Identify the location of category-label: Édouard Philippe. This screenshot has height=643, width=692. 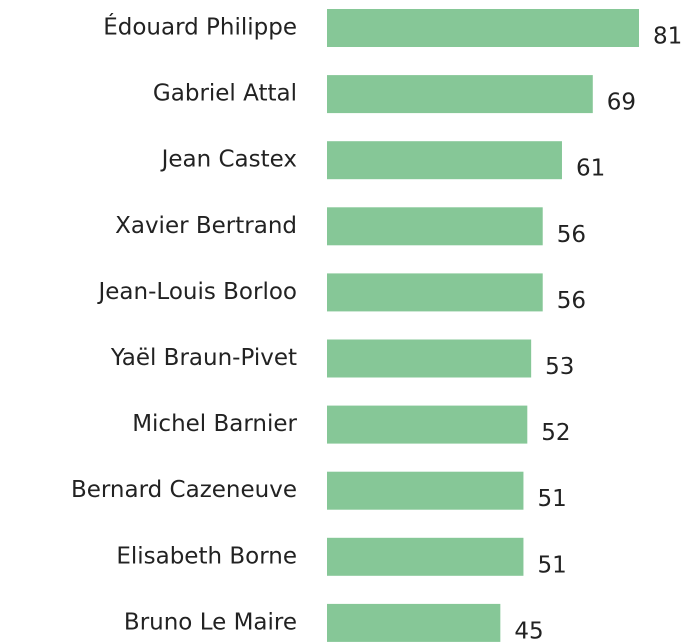
(200, 27).